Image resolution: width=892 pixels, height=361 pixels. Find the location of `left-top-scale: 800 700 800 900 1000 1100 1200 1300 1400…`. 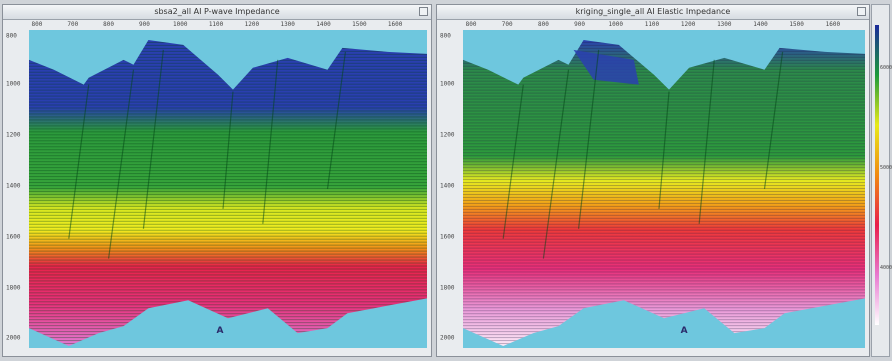

left-top-scale: 800 700 800 900 1000 1100 1200 1300 1400… is located at coordinates (228, 25).